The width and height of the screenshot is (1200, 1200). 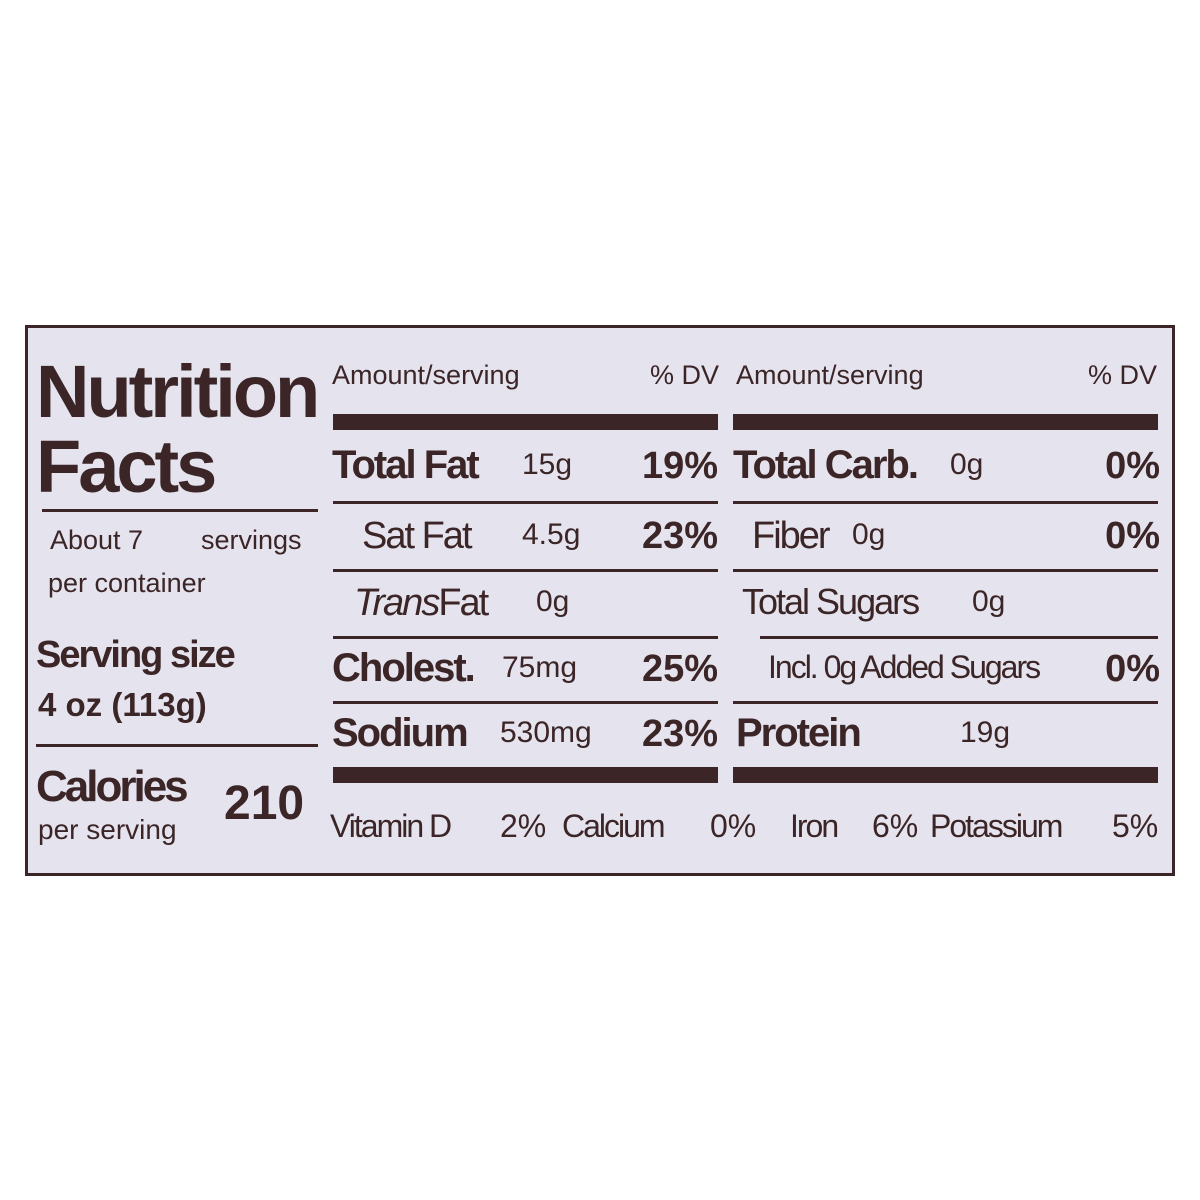 I want to click on protein-amount: 19g, so click(x=985, y=732).